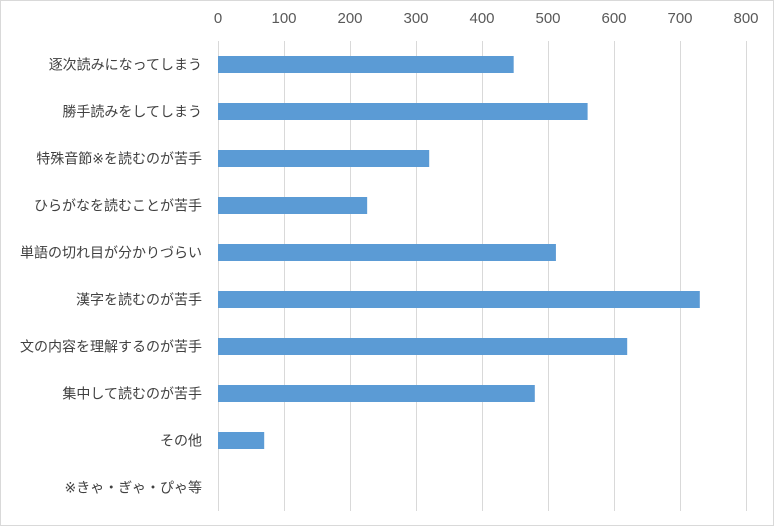 The height and width of the screenshot is (527, 774). What do you see at coordinates (118, 206) in the screenshot?
I see `category-label: ひらがなを読むことが苦手` at bounding box center [118, 206].